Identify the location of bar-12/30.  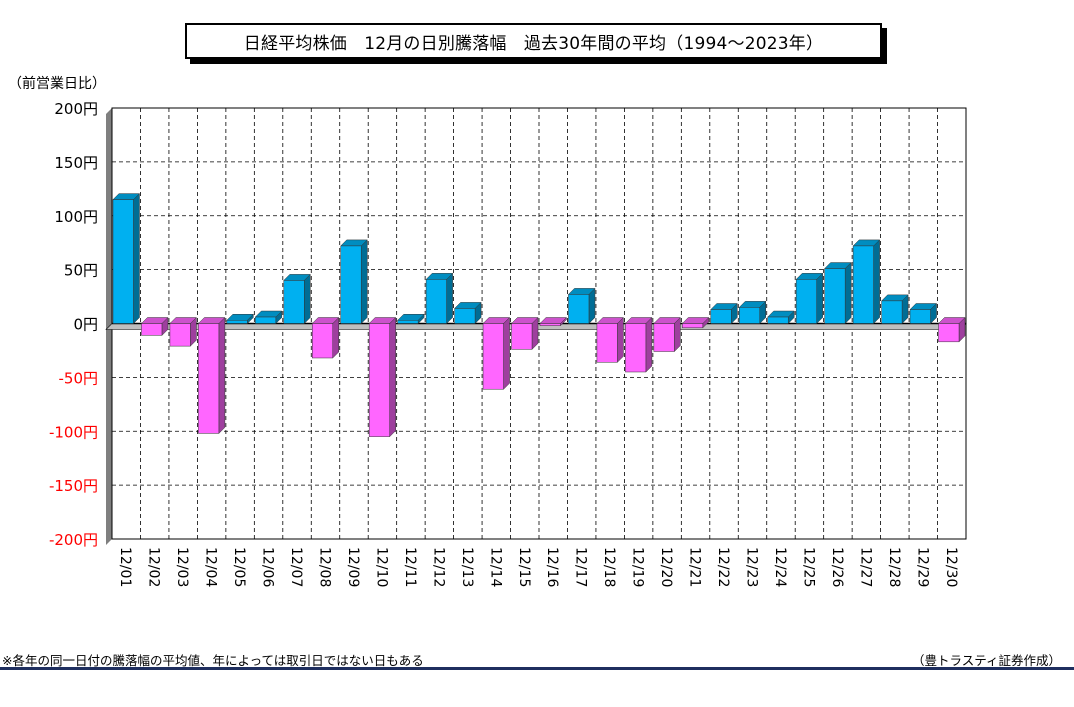
(951, 329).